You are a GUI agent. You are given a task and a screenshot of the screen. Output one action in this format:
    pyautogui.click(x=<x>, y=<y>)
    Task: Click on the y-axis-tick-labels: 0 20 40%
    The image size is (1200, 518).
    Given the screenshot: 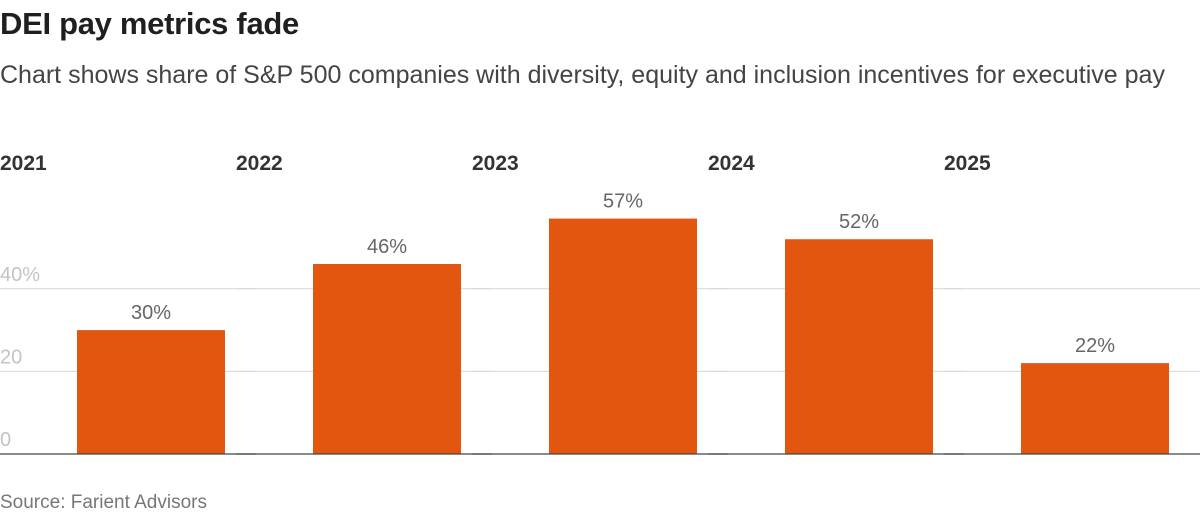 What is the action you would take?
    pyautogui.click(x=20, y=357)
    